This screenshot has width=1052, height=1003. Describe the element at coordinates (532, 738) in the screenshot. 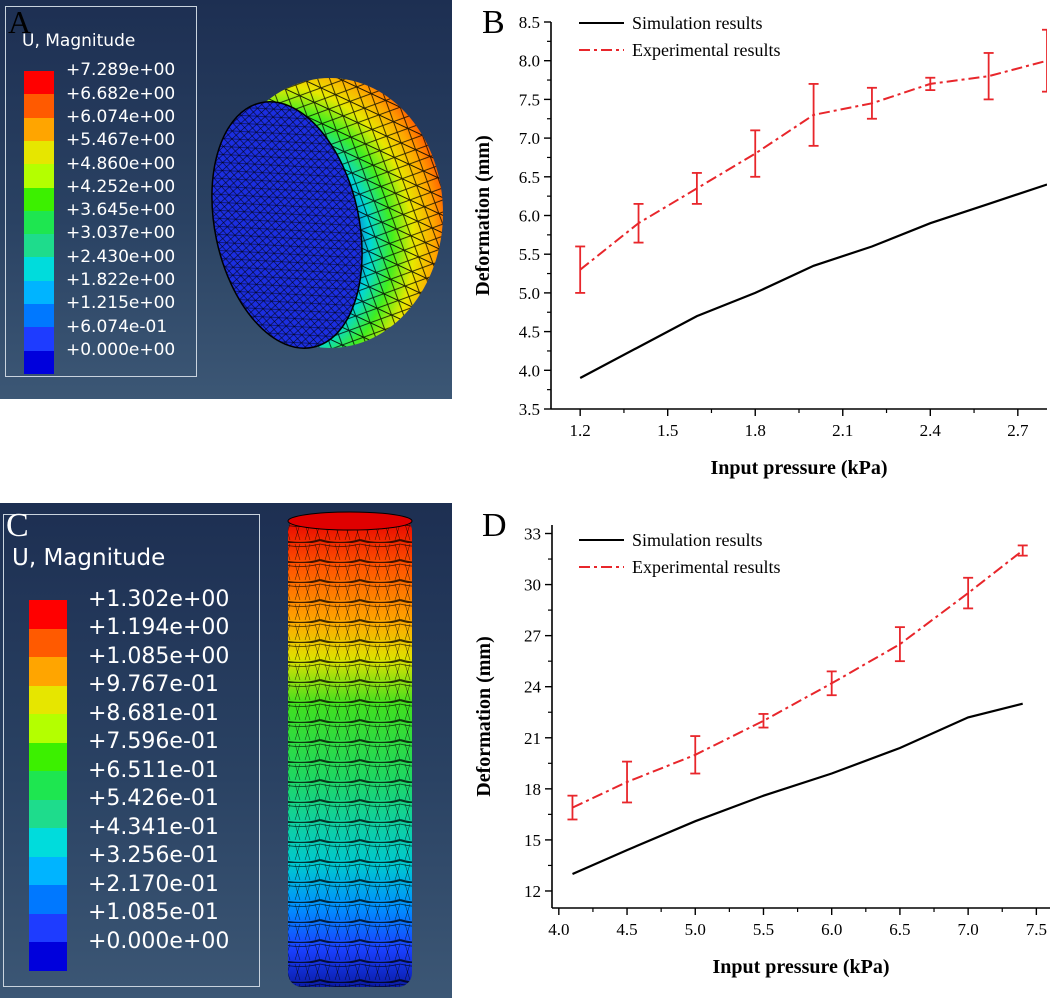

I see `y-tick-label: 21` at that location.